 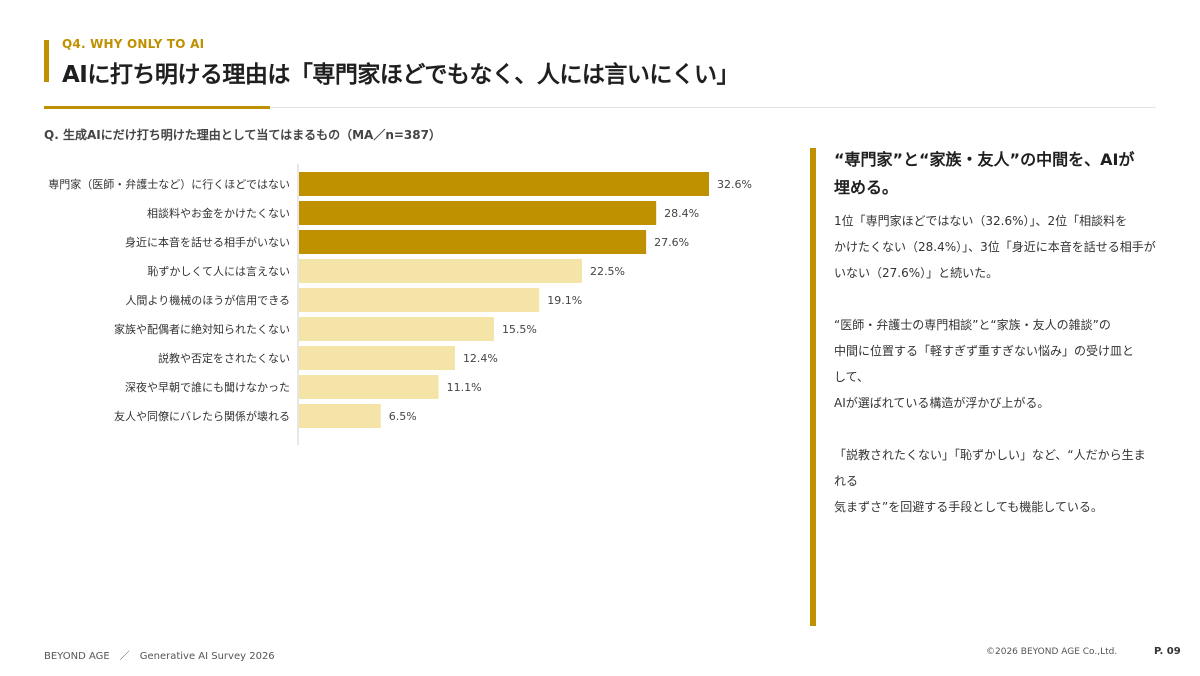 I want to click on chart-value-label: 6.5%, so click(x=403, y=416).